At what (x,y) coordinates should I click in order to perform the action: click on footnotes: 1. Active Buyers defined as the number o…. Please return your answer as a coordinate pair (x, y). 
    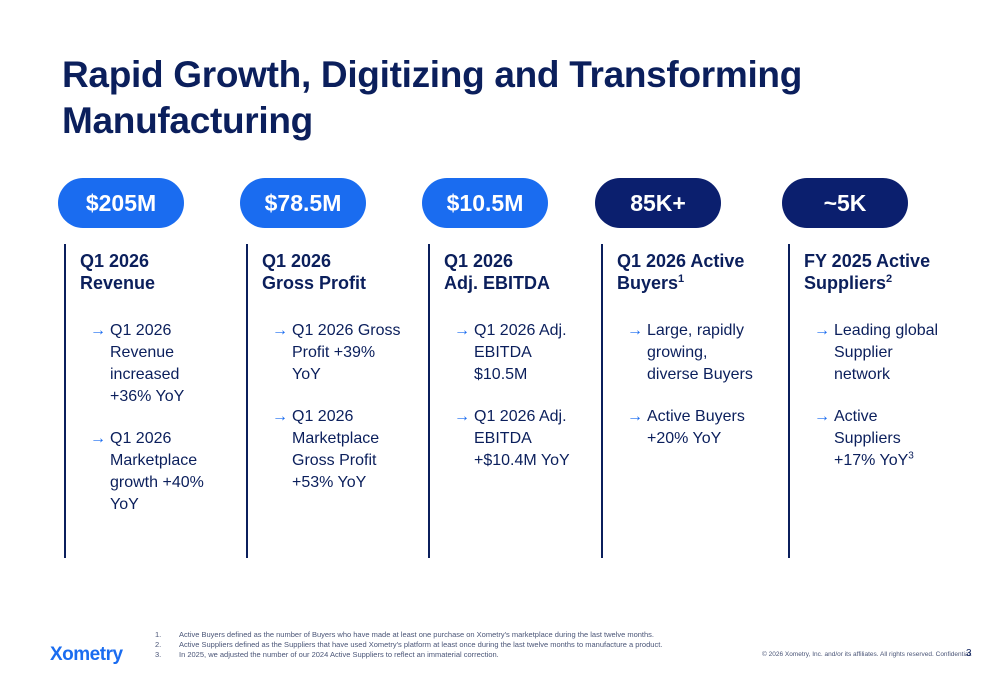
    Looking at the image, I should click on (455, 645).